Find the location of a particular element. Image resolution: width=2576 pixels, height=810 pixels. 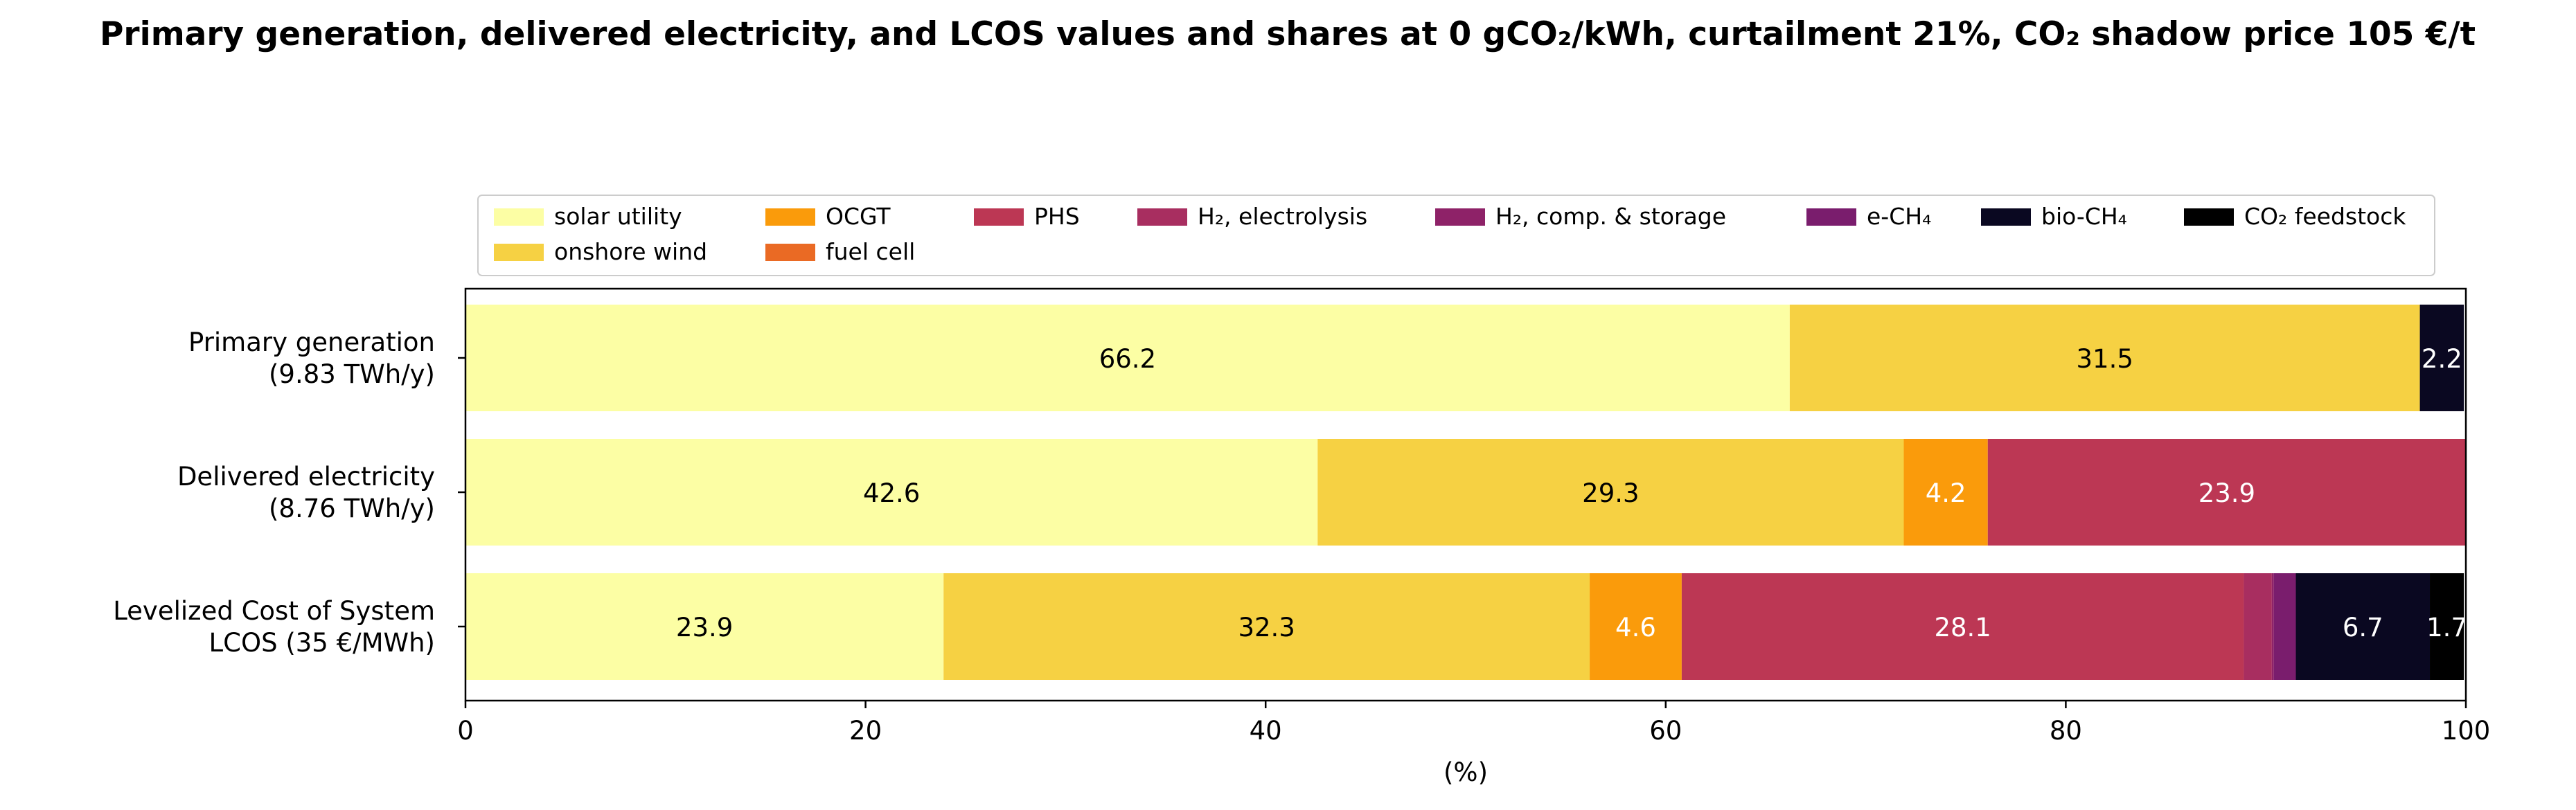

legend-label-co2-feedstock: CO₂ feedstock is located at coordinates (2325, 216).